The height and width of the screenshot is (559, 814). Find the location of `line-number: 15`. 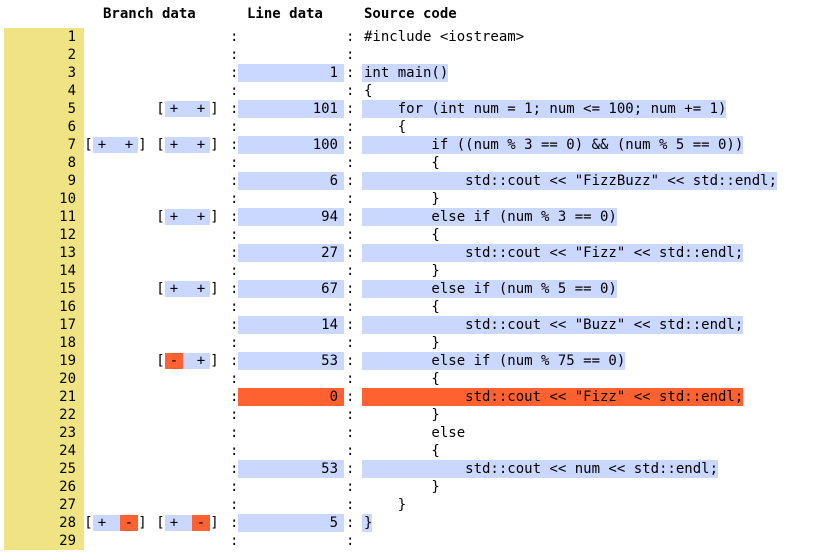

line-number: 15 is located at coordinates (44, 289).